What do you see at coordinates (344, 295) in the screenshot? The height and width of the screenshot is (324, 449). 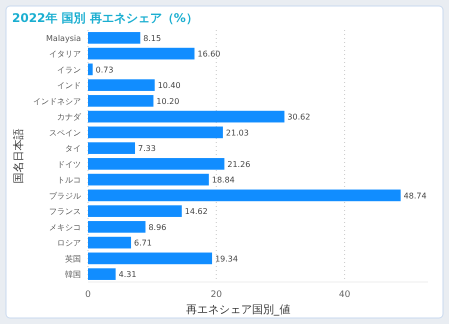 I see `x-tick-label: 40` at bounding box center [344, 295].